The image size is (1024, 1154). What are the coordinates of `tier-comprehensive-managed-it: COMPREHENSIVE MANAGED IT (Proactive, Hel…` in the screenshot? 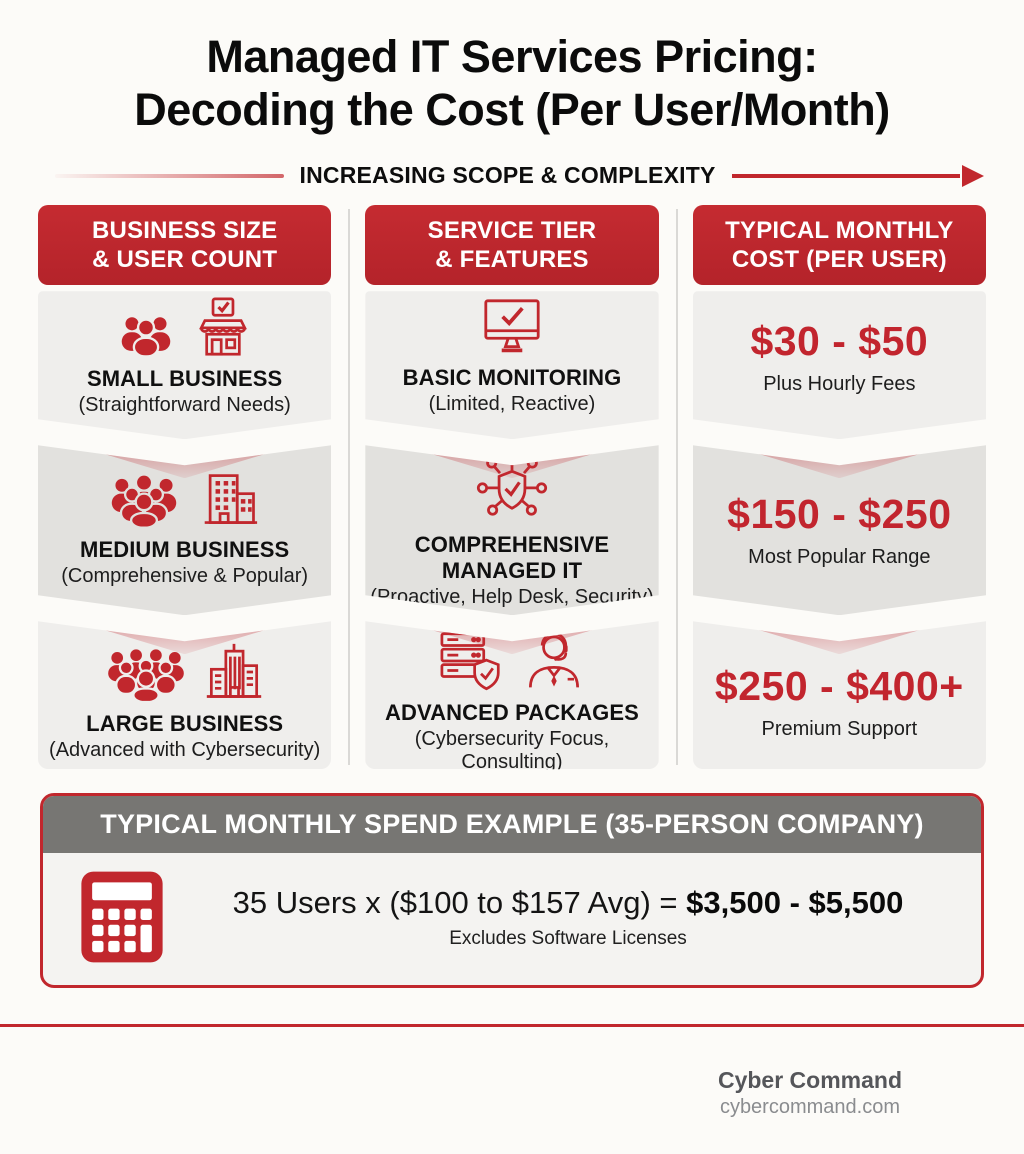 It's located at (511, 530).